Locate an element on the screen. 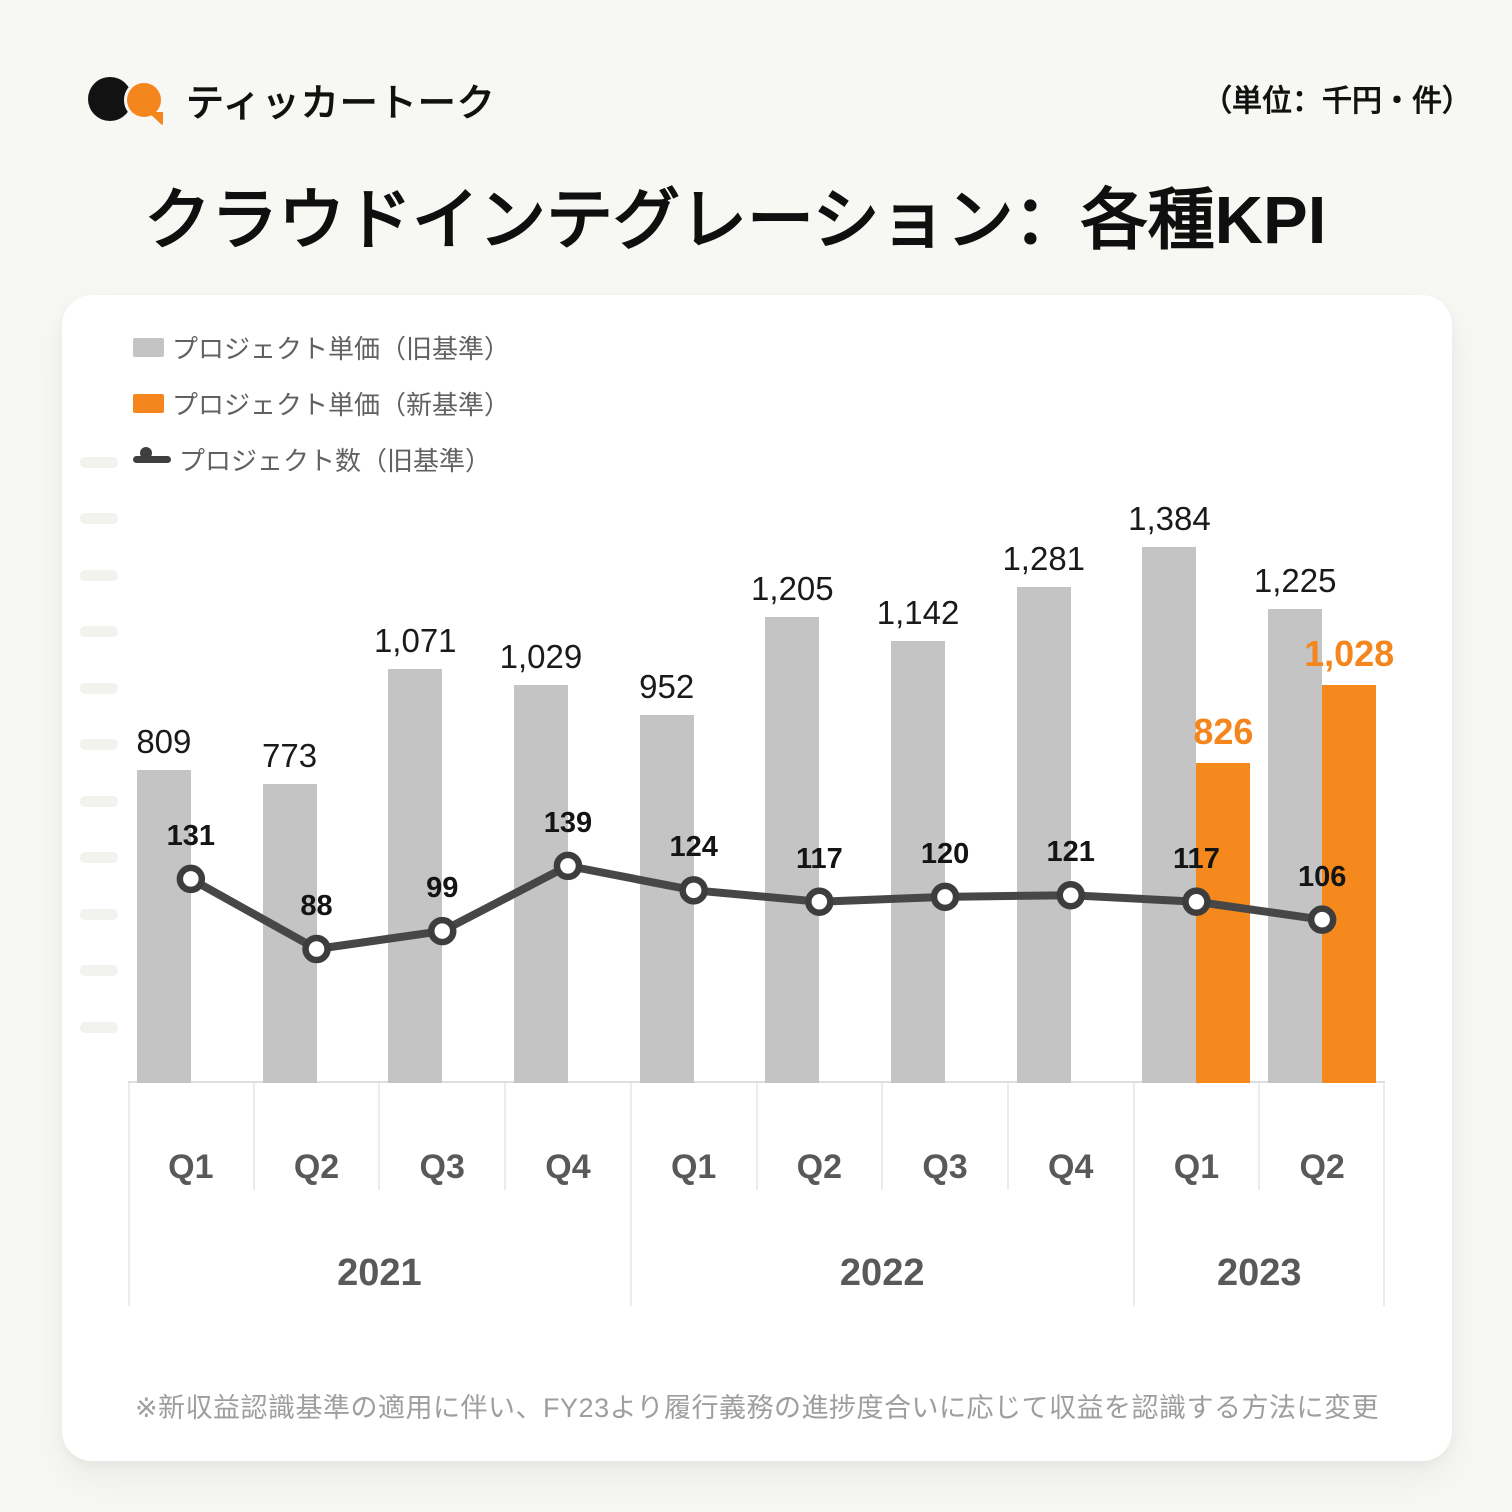 This screenshot has width=1512, height=1512. legend-swatch-gray-icon is located at coordinates (148, 347).